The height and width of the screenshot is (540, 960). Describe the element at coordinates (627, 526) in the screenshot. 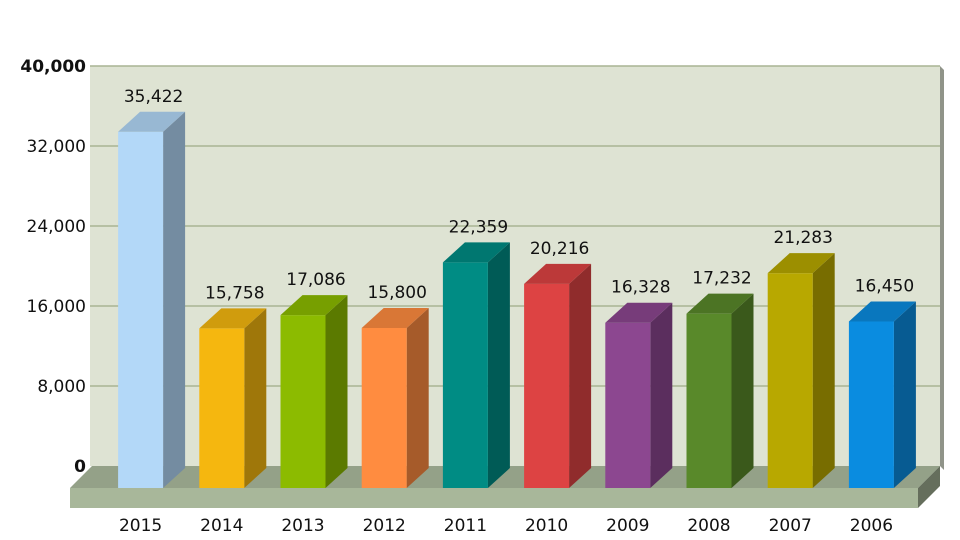

I see `x-tick-label: 2009` at that location.